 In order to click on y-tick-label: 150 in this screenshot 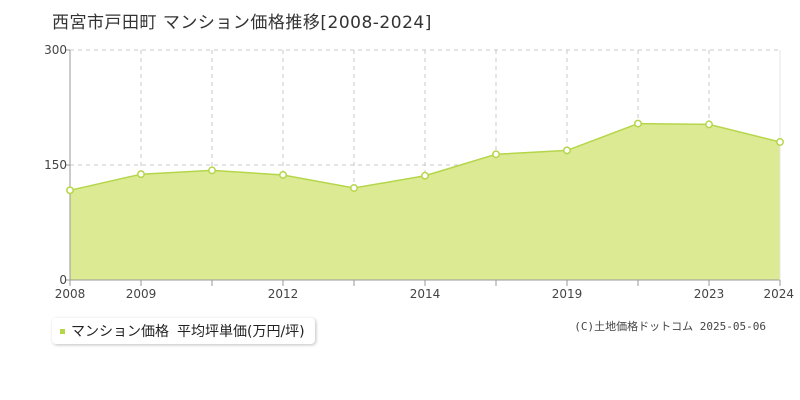, I will do `click(55, 165)`.